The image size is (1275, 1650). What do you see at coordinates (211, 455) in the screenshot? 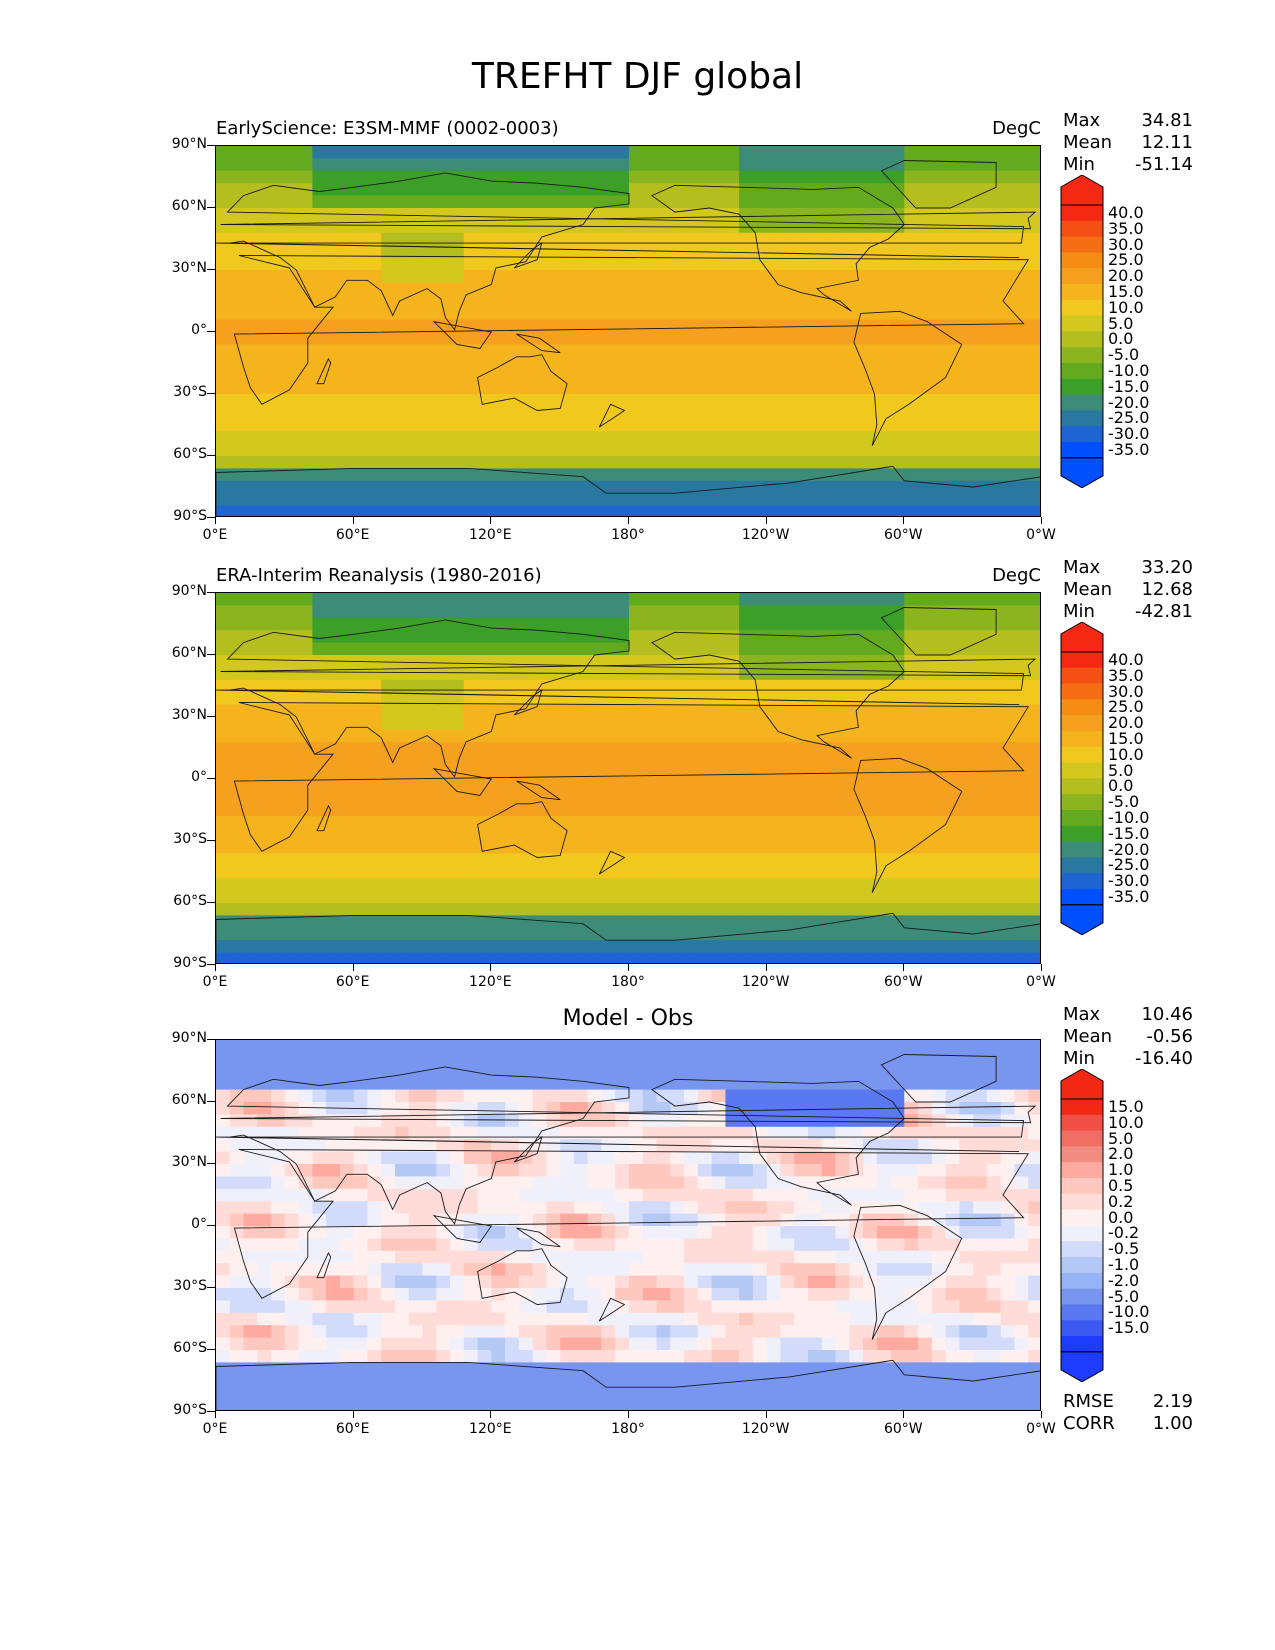
I see `lat-tick` at bounding box center [211, 455].